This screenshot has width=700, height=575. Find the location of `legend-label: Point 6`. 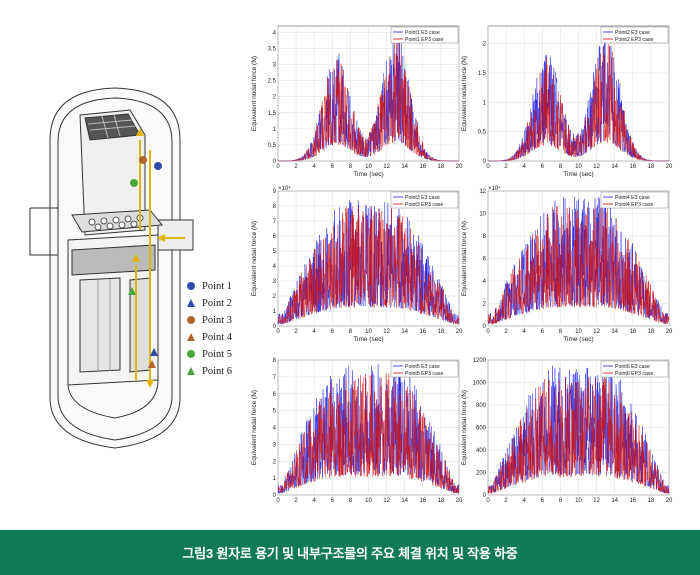

legend-label: Point 6 is located at coordinates (217, 371).